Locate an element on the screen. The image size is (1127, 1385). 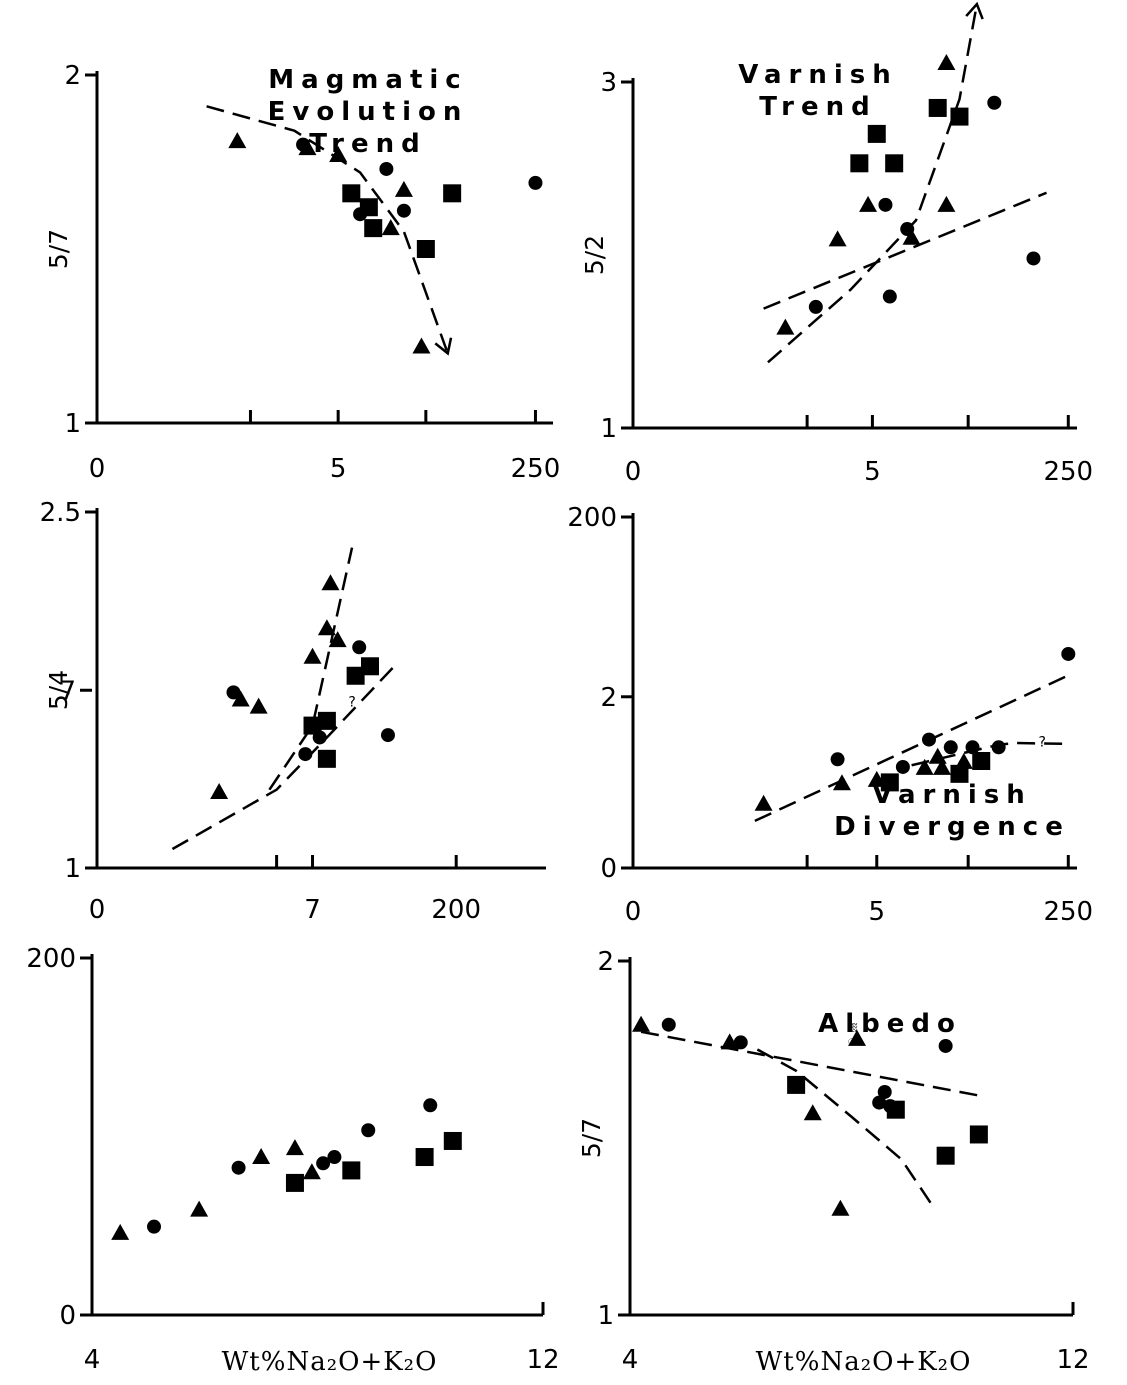
chart-title-line: Evolution is located at coordinates (368, 112).